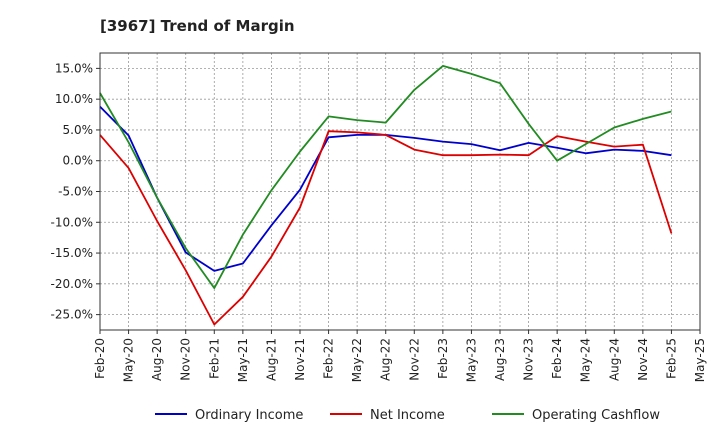 The width and height of the screenshot is (720, 440). Describe the element at coordinates (443, 358) in the screenshot. I see `x-tick-label: Feb-23` at that location.